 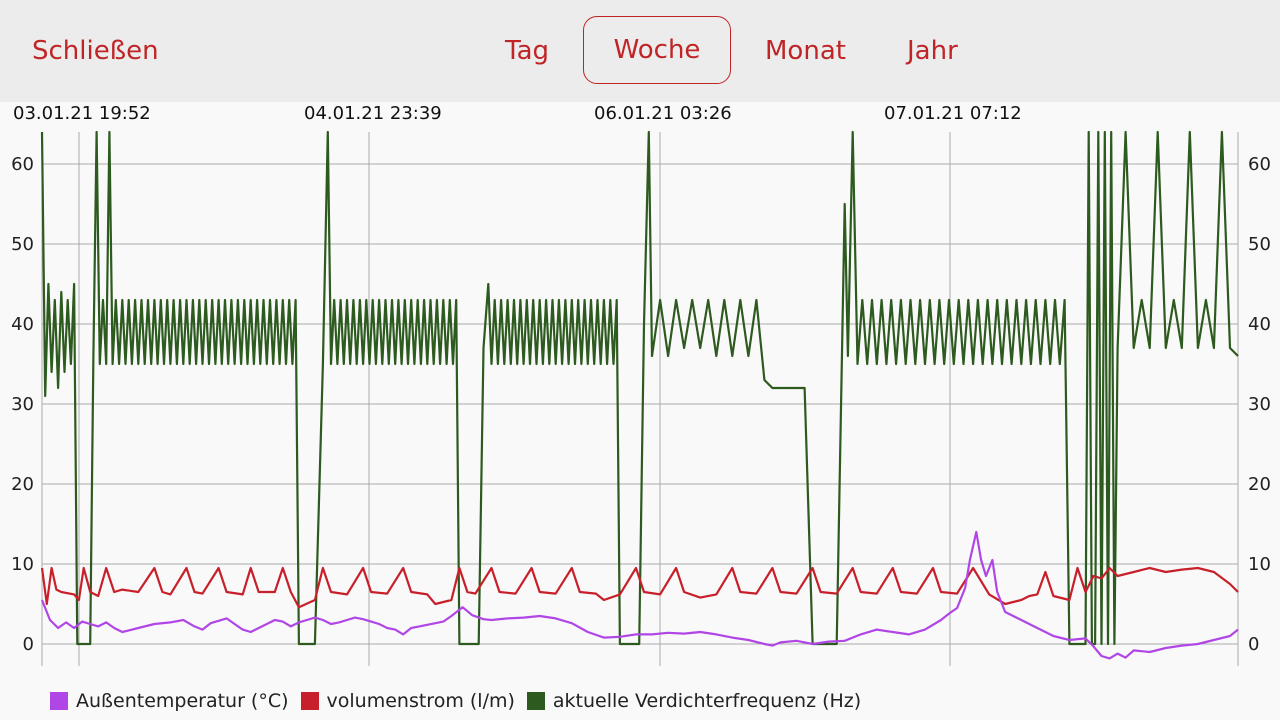 I want to click on legend-swatch-green, so click(x=535, y=701).